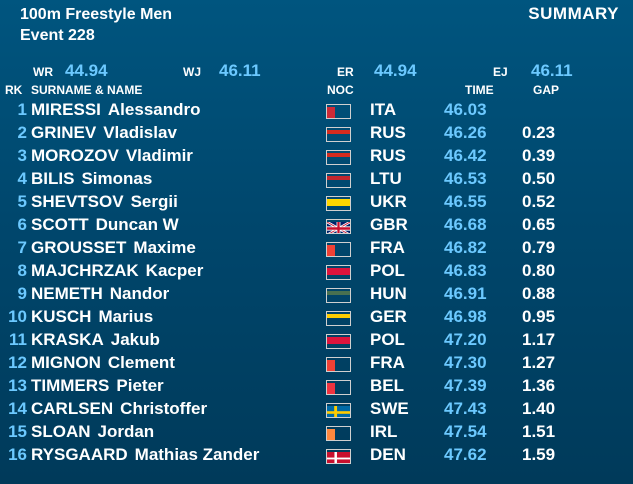 This screenshot has height=484, width=633. What do you see at coordinates (539, 362) in the screenshot?
I see `time-gap: 1.27` at bounding box center [539, 362].